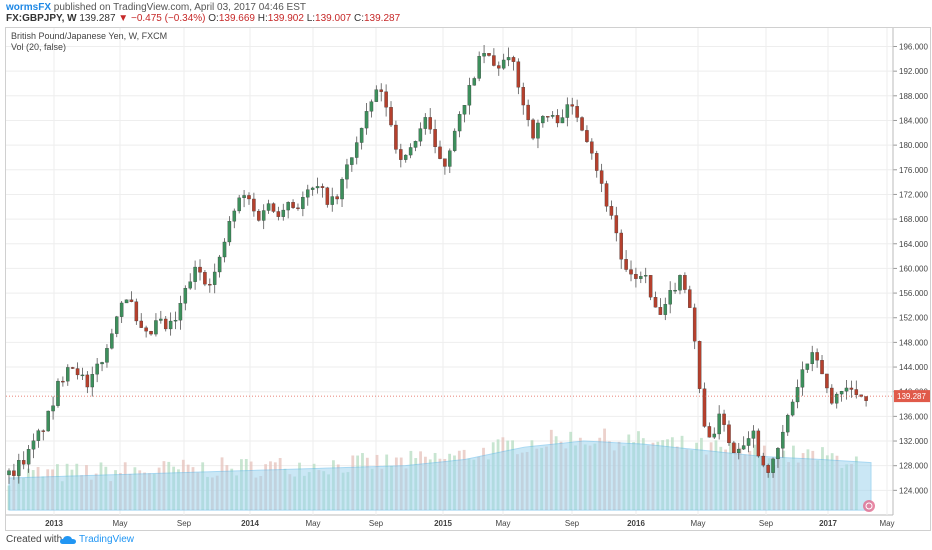 This screenshot has height=550, width=932. What do you see at coordinates (39, 47) in the screenshot?
I see `volume-legend: Vol (20, false)` at bounding box center [39, 47].